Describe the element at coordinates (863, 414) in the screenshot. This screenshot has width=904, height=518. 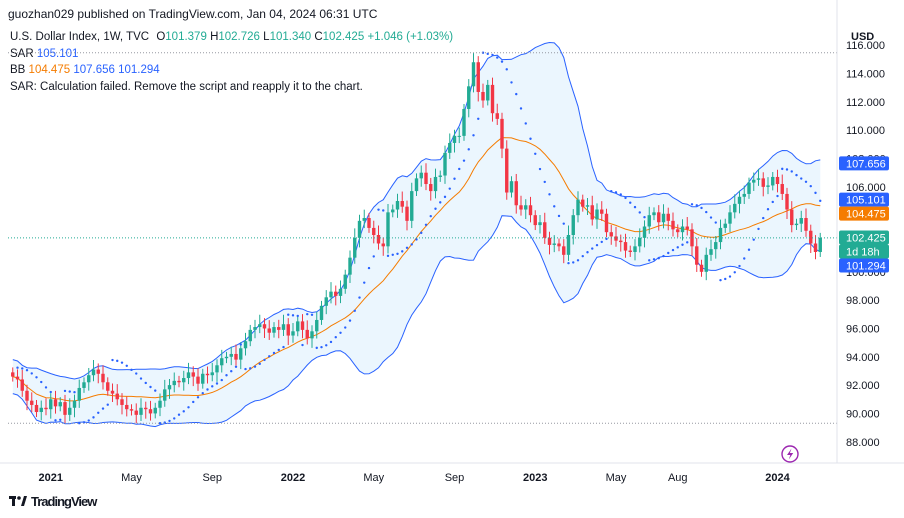
I see `price-tick-label: 90.000` at that location.